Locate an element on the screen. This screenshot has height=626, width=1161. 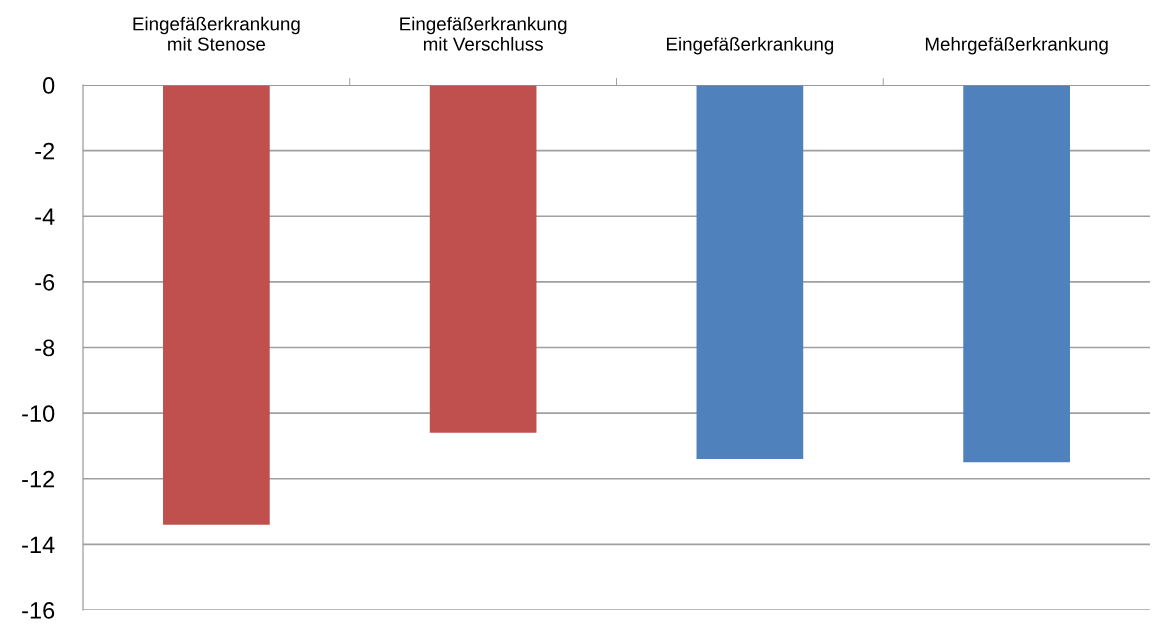
x-tick-label: Eingefäßerkrankung mit Verschluss is located at coordinates (483, 33).